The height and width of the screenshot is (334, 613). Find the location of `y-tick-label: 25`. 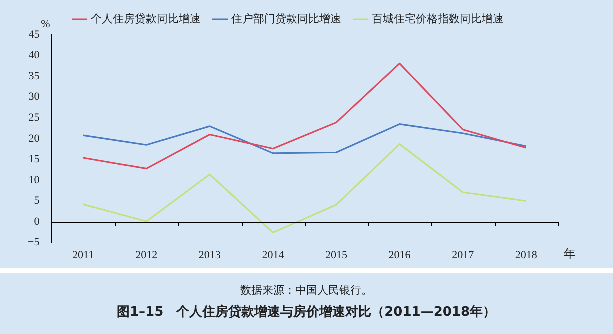

y-tick-label: 25 is located at coordinates (34, 118).